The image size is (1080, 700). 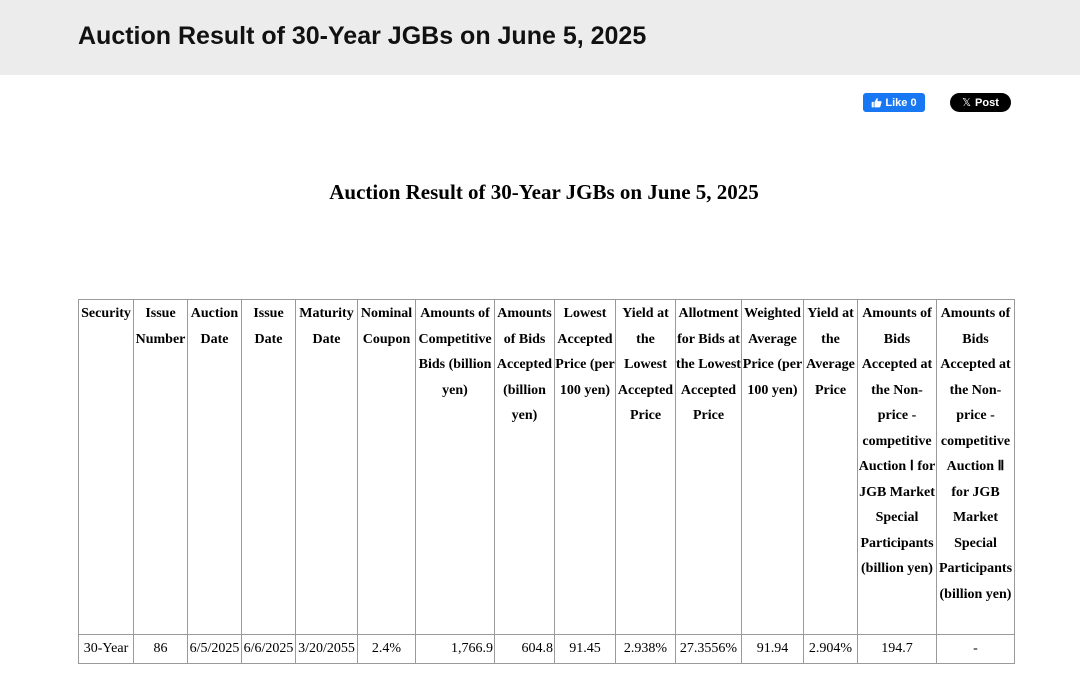 What do you see at coordinates (524, 467) in the screenshot?
I see `column-header: Amounts of Bids Accepted (billion yen)` at bounding box center [524, 467].